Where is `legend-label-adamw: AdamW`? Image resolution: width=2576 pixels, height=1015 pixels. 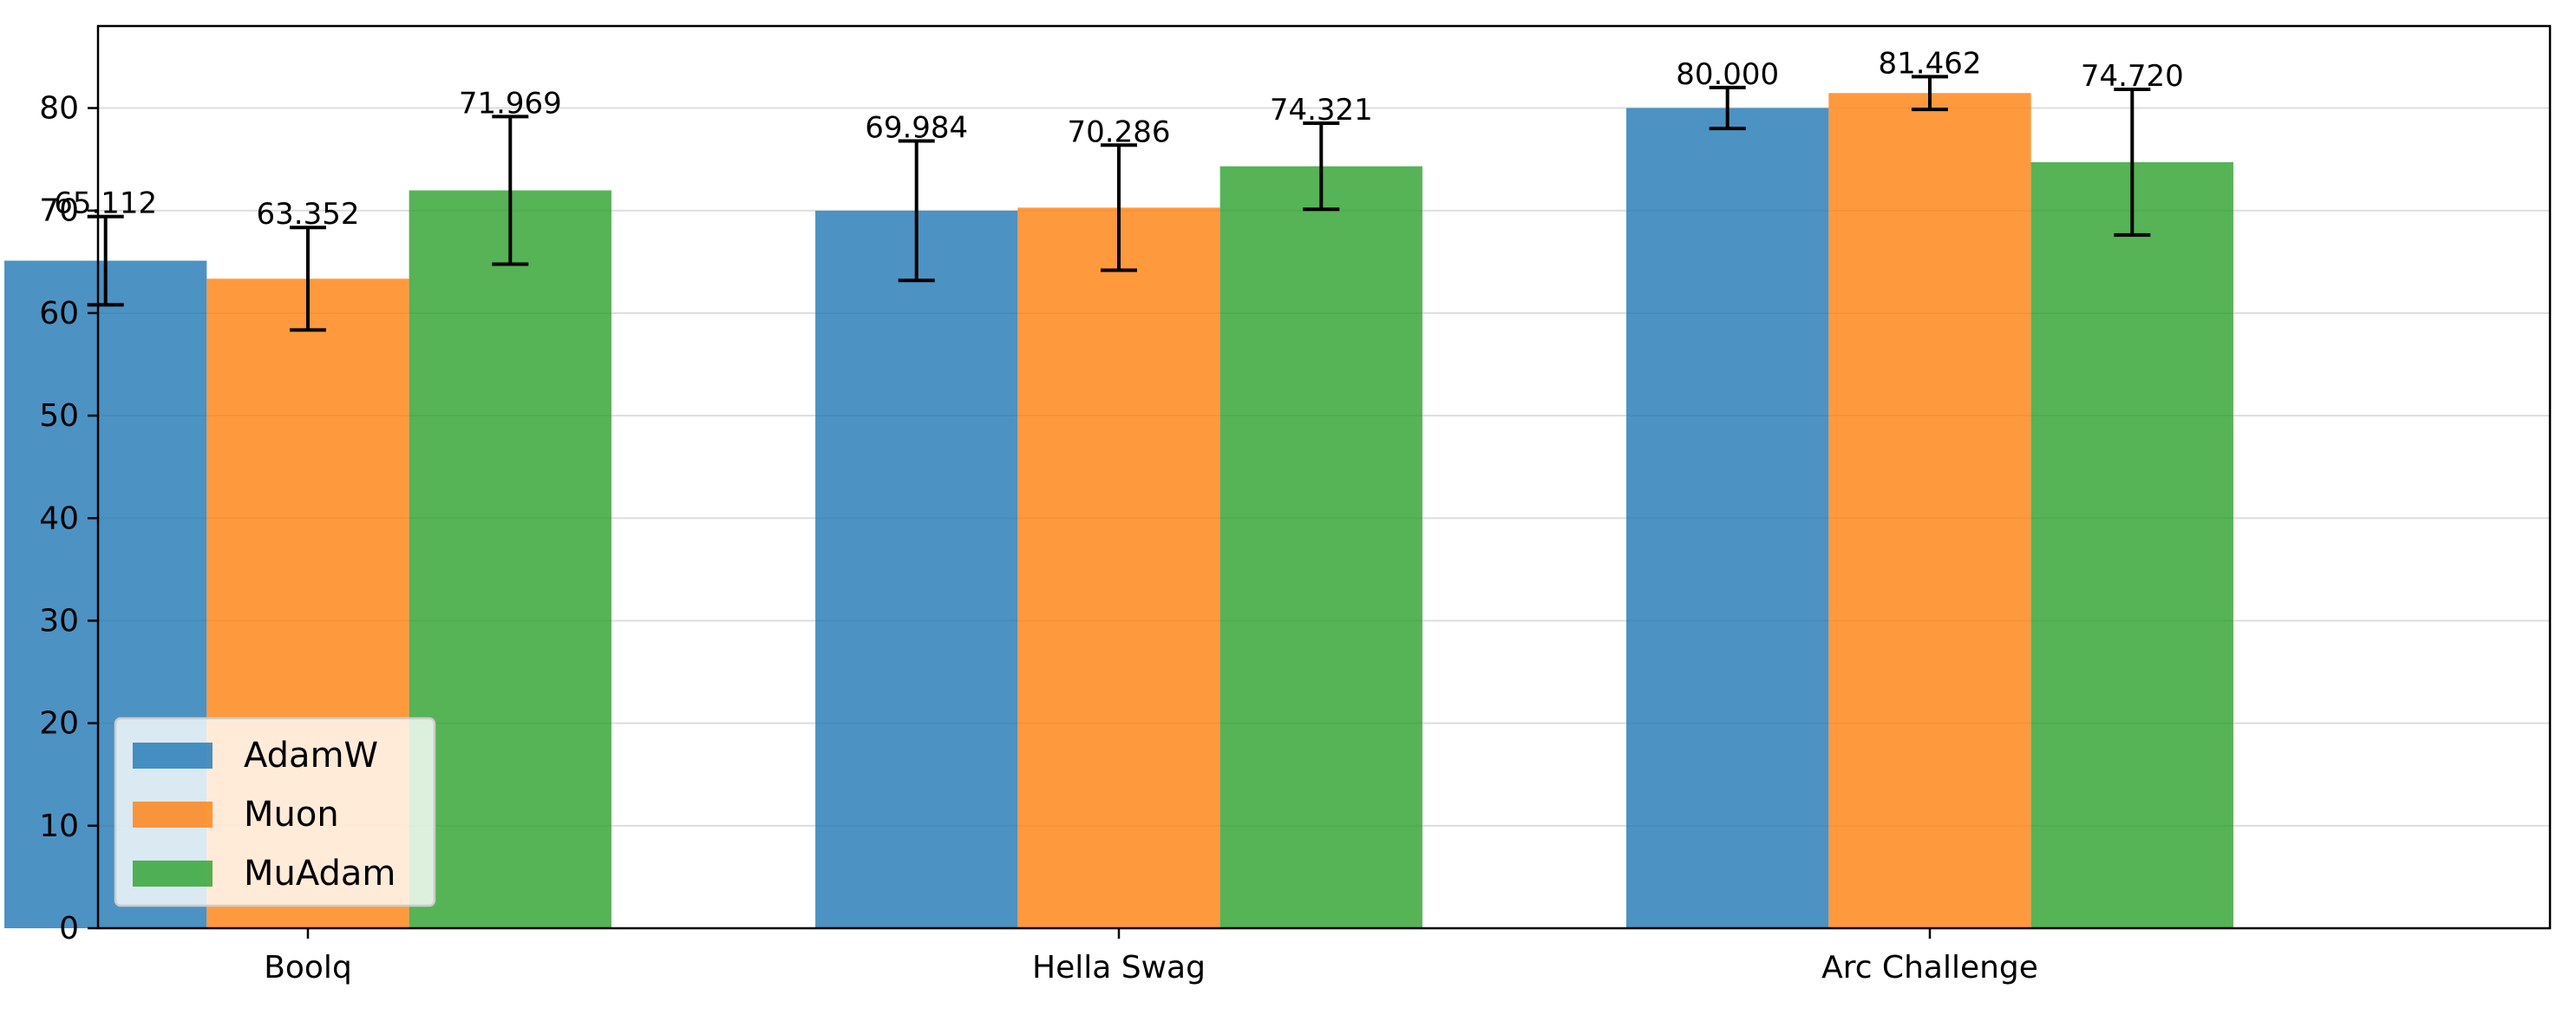
legend-label-adamw: AdamW is located at coordinates (311, 756).